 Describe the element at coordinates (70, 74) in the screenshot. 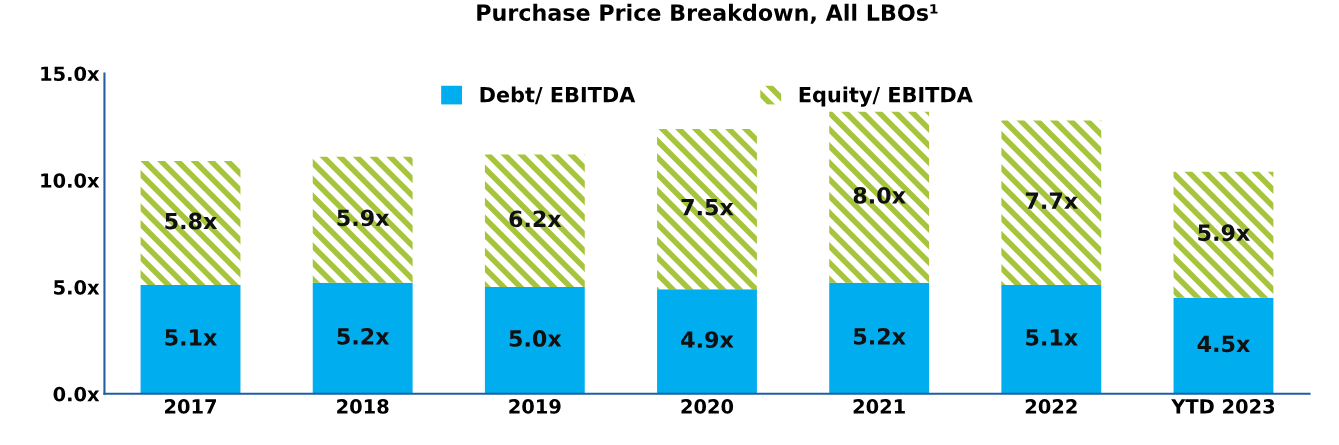

I see `y-tick-label: 15.0x` at that location.